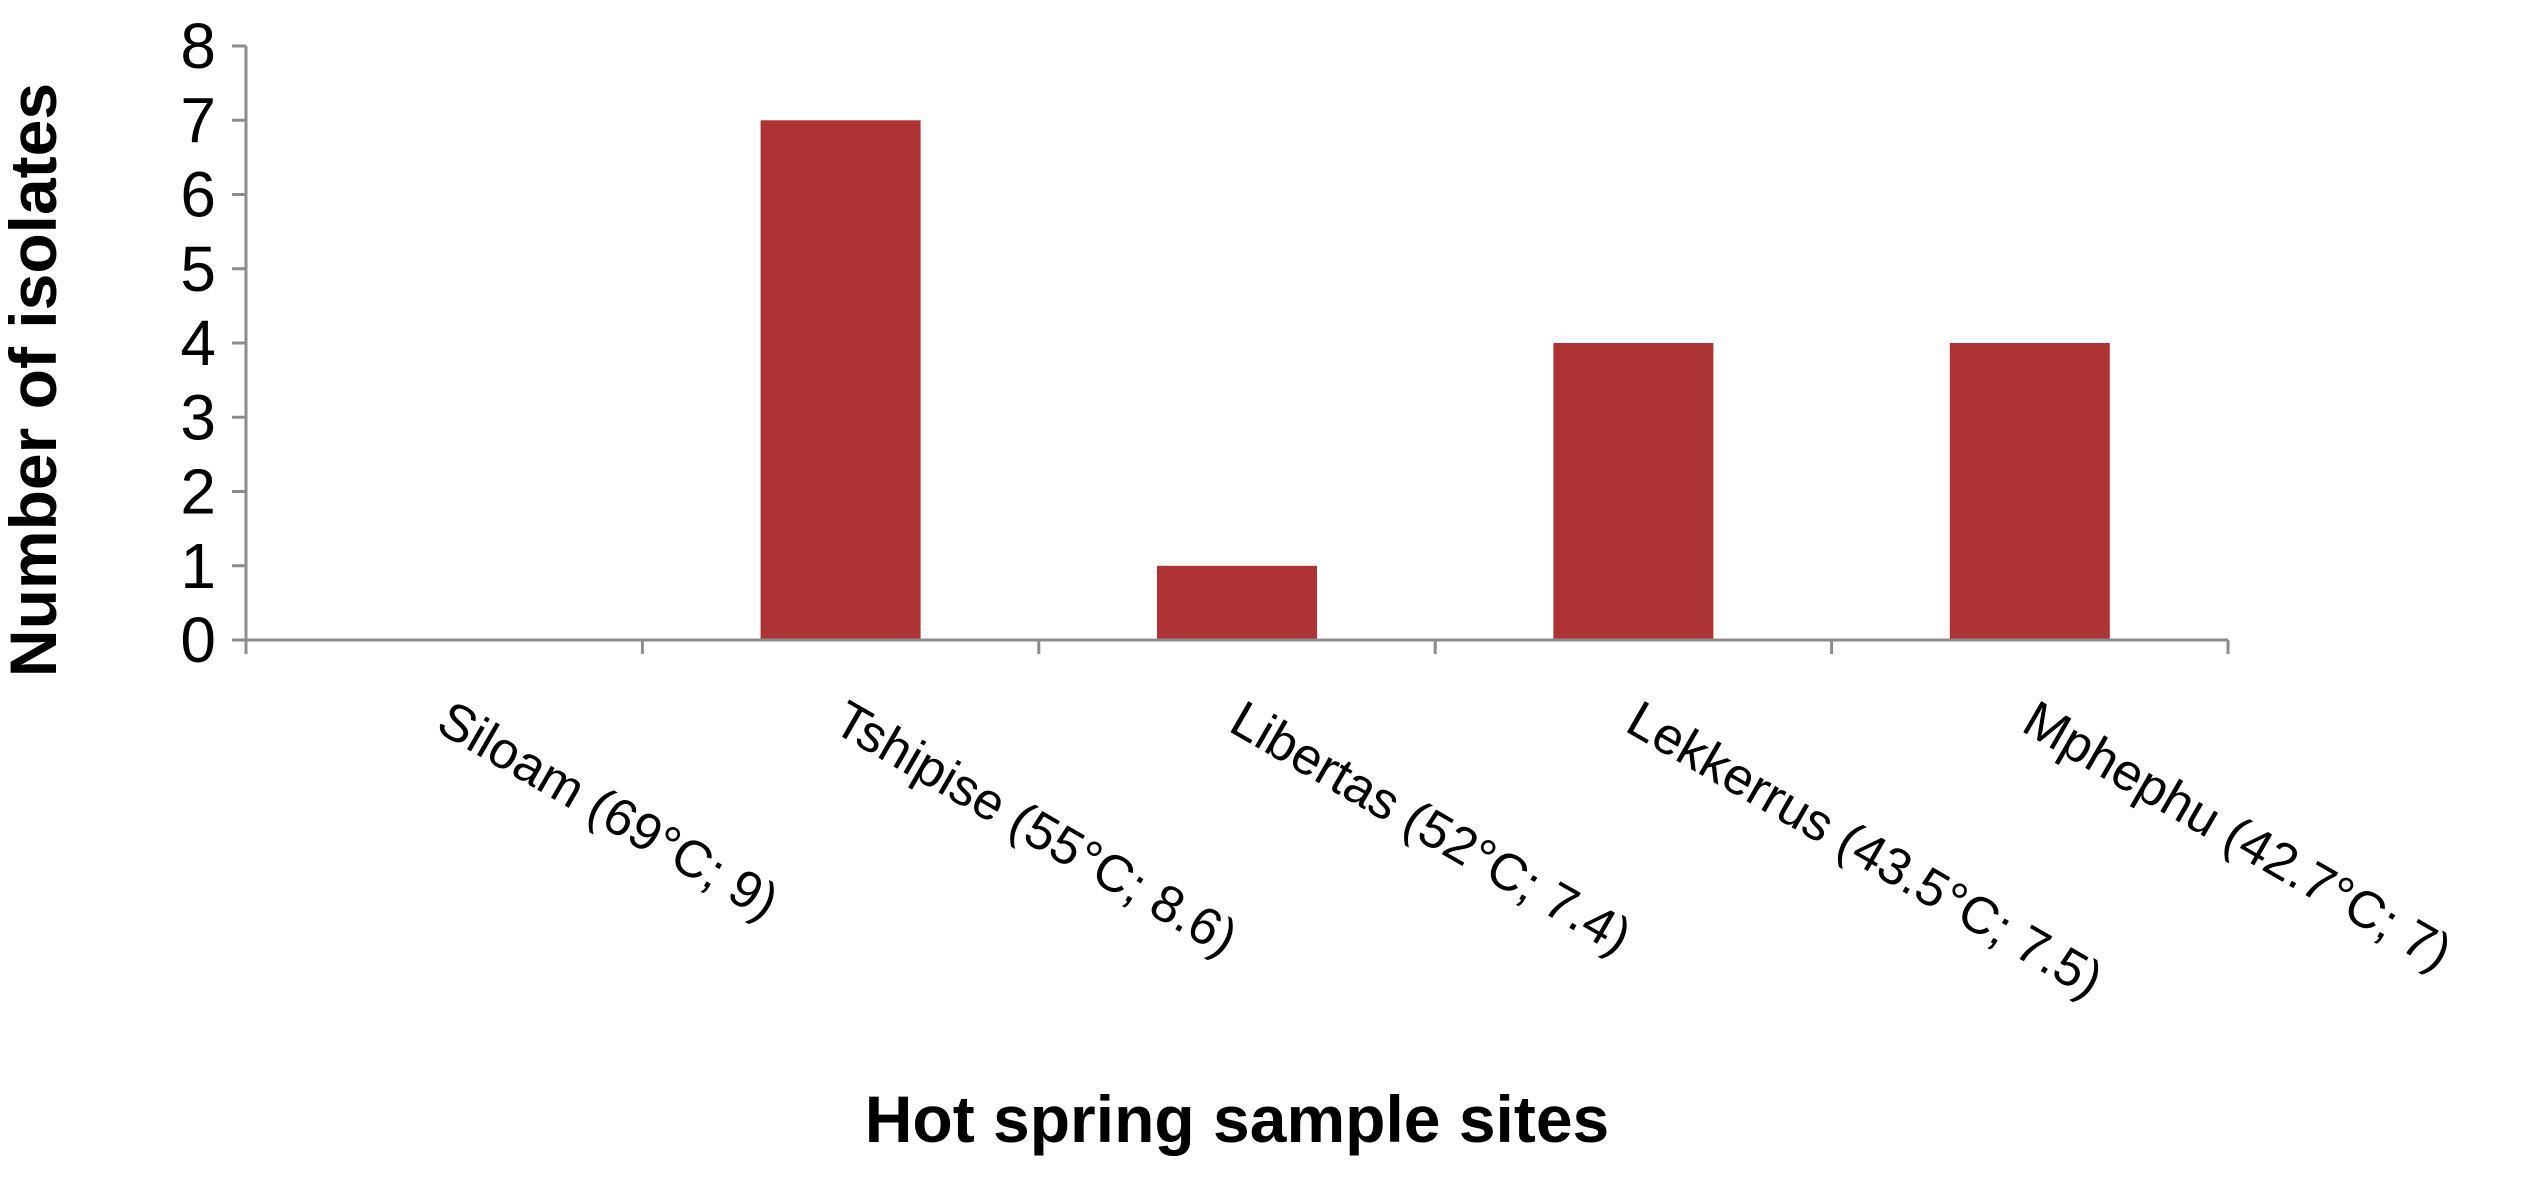  What do you see at coordinates (35, 380) in the screenshot?
I see `y-axis-title: Number of isolates` at bounding box center [35, 380].